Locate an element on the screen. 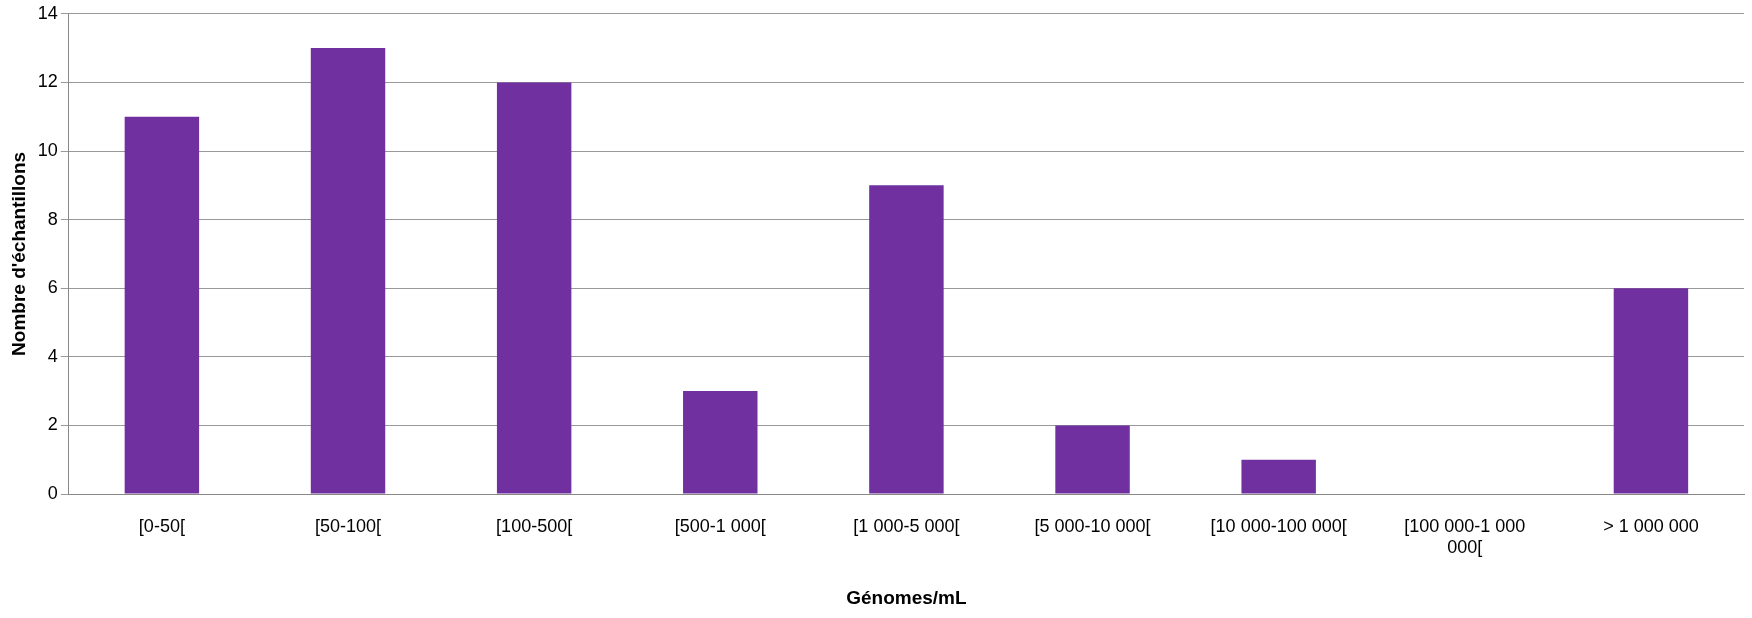 This screenshot has width=1752, height=618. x-tick-label: [100 000-1 000 000[ is located at coordinates (1465, 536).